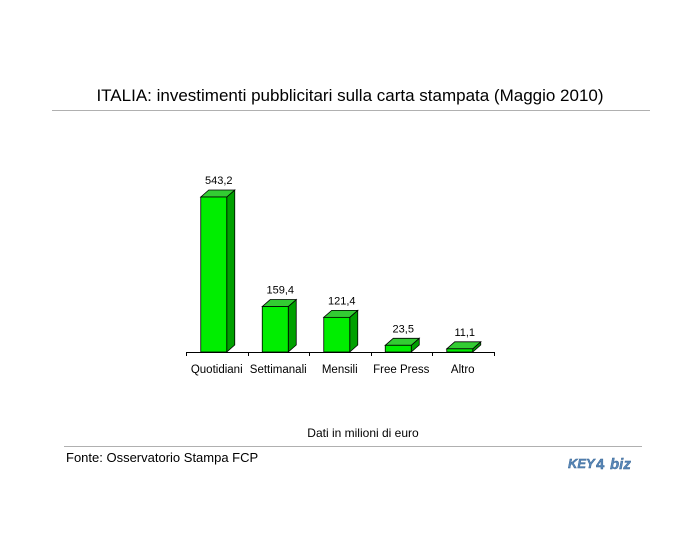  What do you see at coordinates (363, 433) in the screenshot?
I see `unit-note: Dati in milioni di euro` at bounding box center [363, 433].